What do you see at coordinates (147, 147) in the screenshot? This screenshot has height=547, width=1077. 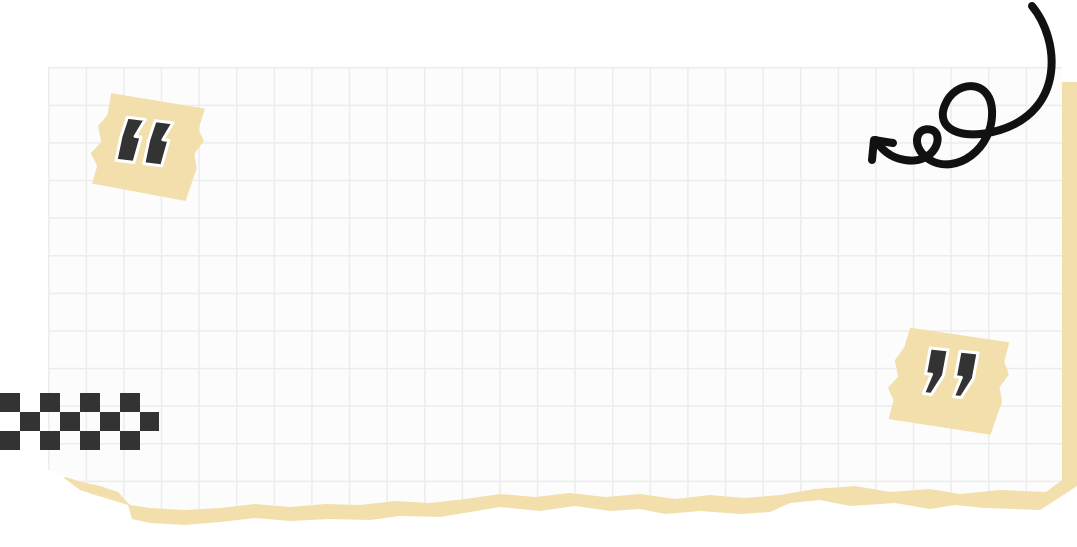 I see `open-quote-icon` at bounding box center [147, 147].